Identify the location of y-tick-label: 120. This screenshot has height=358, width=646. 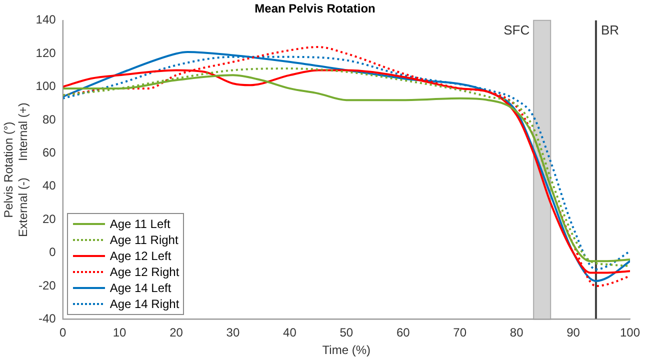
(46, 53).